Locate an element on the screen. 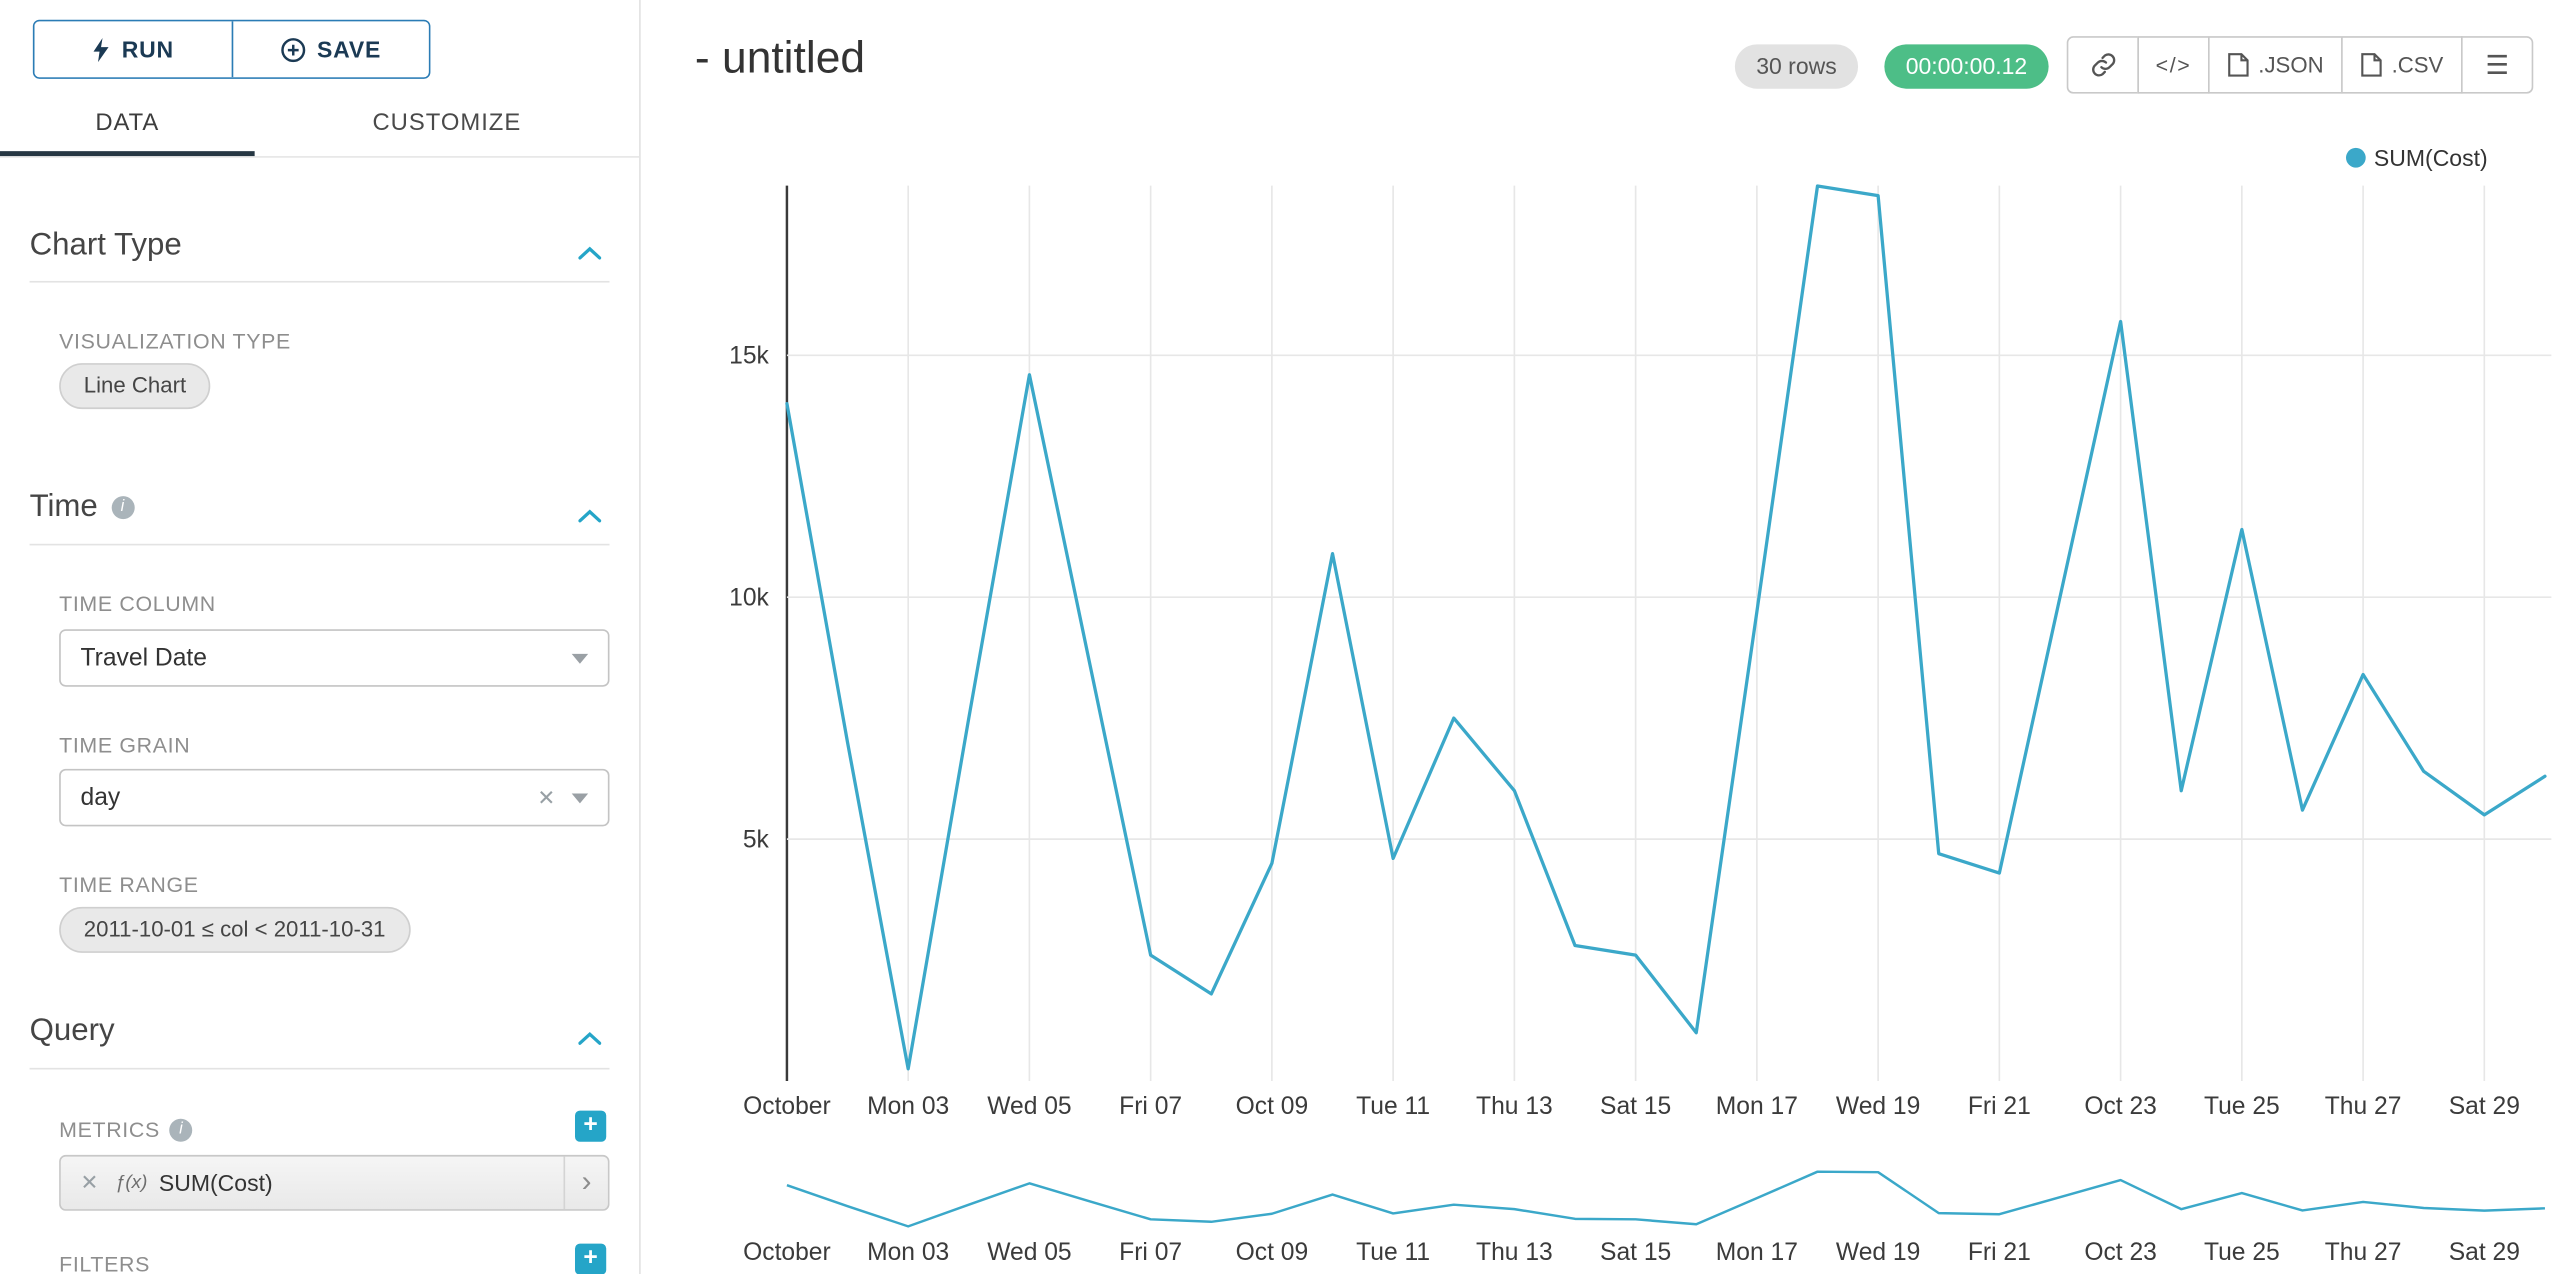 The height and width of the screenshot is (1274, 2576). code-icon: </> is located at coordinates (2173, 65).